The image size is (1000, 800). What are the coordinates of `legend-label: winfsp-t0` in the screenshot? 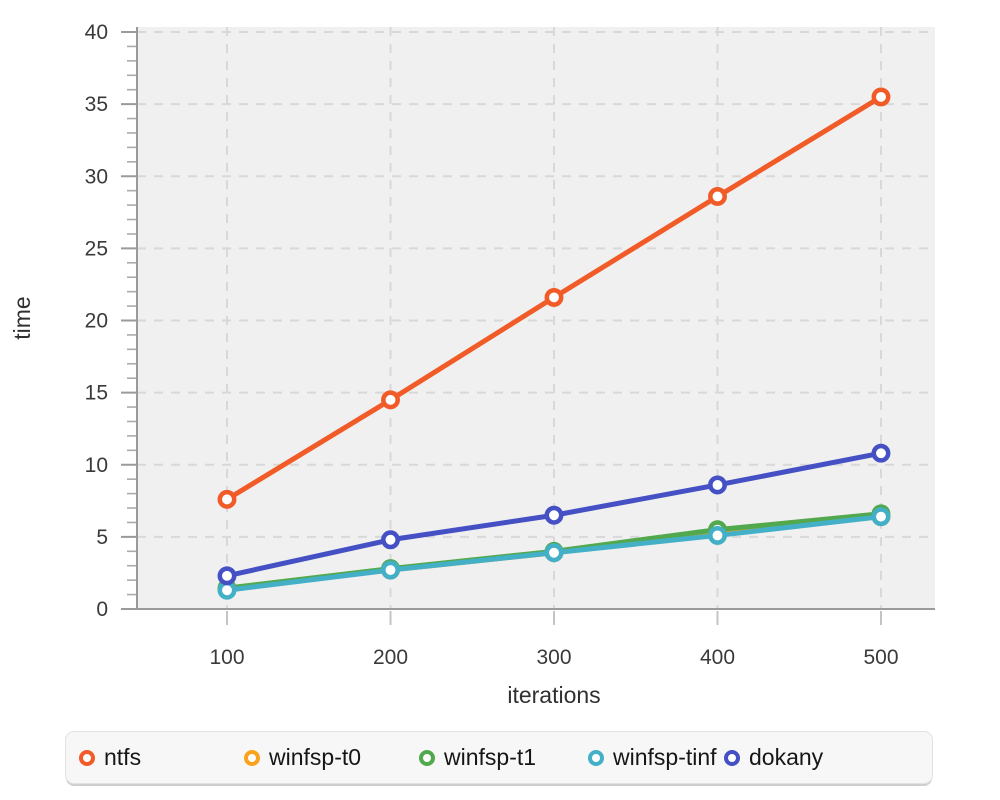 It's located at (315, 757).